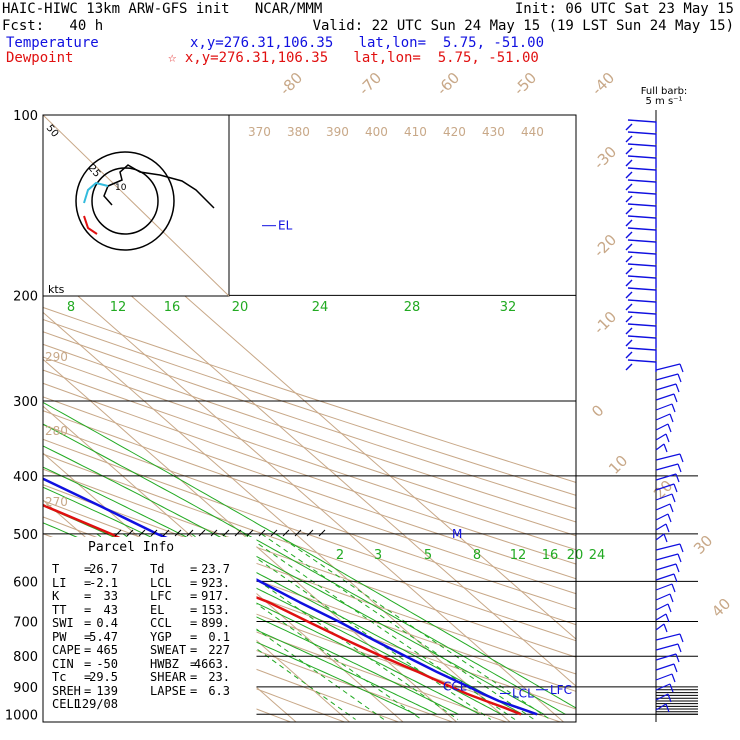 The image size is (740, 740). Describe the element at coordinates (63, 623) in the screenshot. I see `parcel-param-name: SWI` at that location.